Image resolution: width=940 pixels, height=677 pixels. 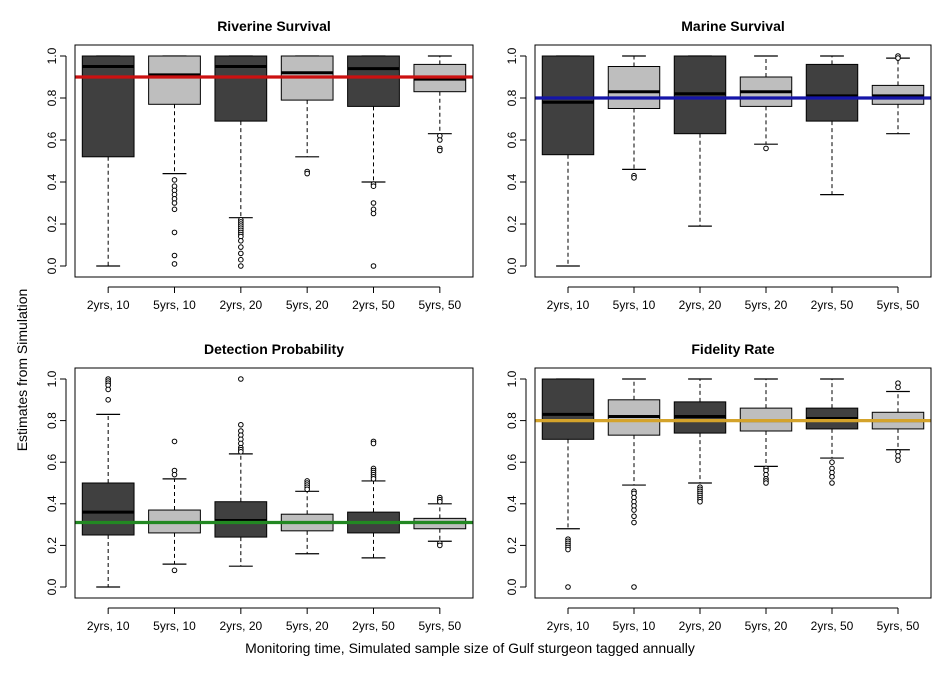 I want to click on x-tick-label: 2yrs, 10, so click(x=108, y=305).